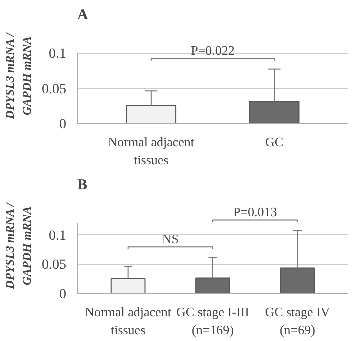  Describe the element at coordinates (128, 286) in the screenshot. I see `bar` at that location.